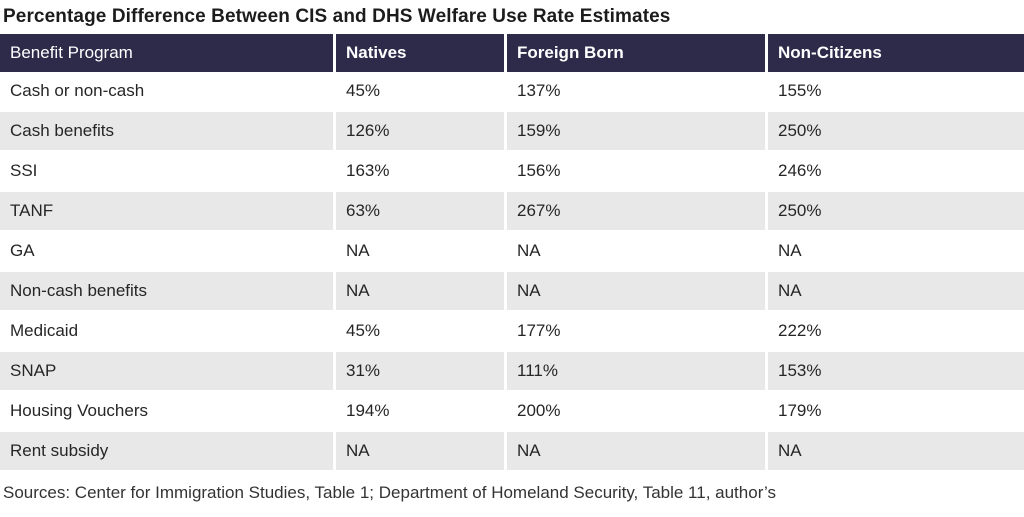  Describe the element at coordinates (420, 371) in the screenshot. I see `natives-value-cell: 31%` at that location.